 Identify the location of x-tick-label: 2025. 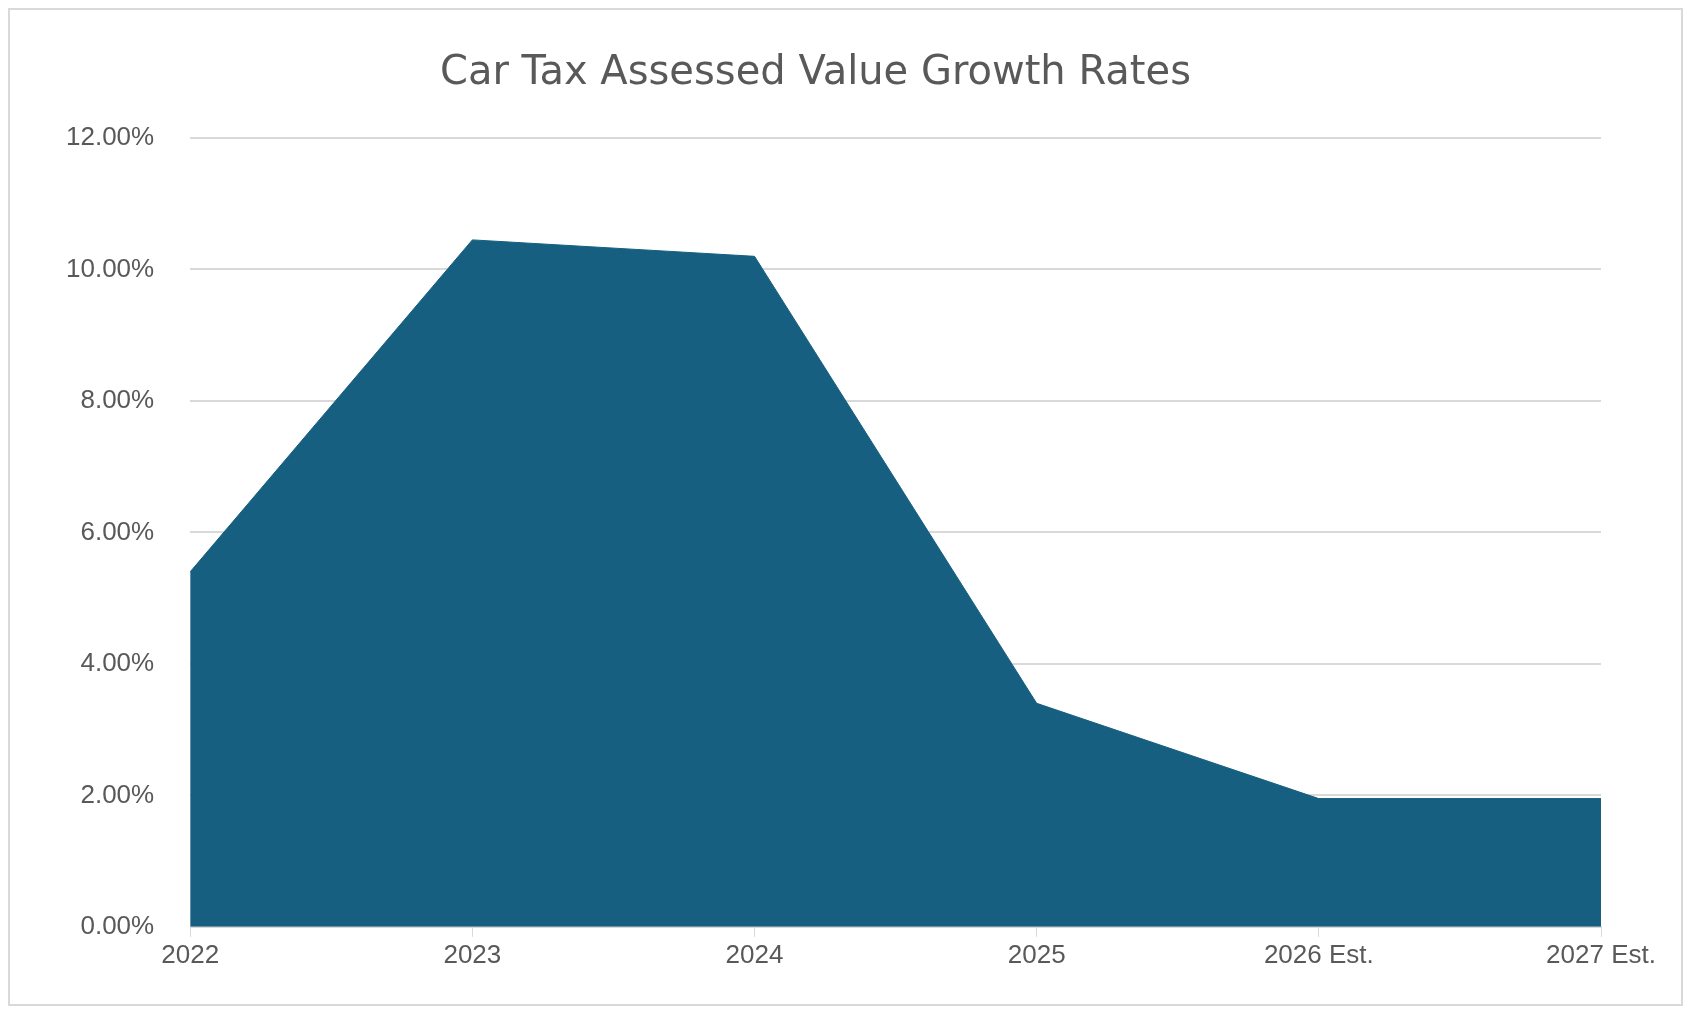
(1036, 953).